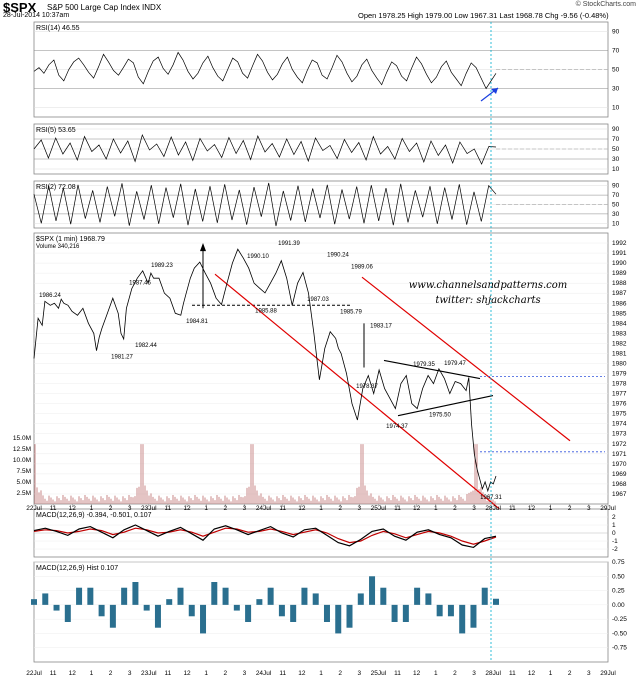 This screenshot has height=679, width=640. I want to click on rsi5-title: RSI(5) 53.65, so click(56, 130).